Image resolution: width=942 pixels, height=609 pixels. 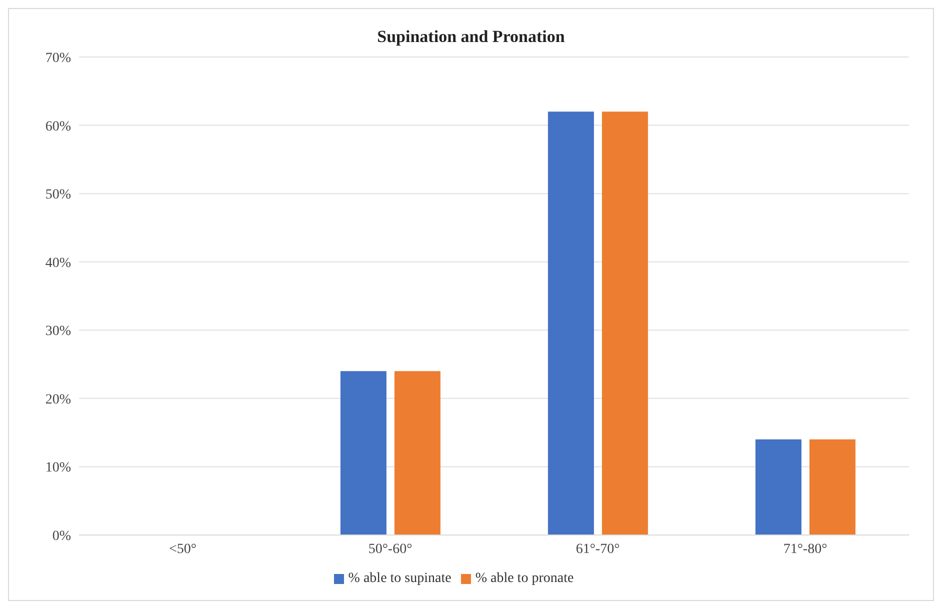 What do you see at coordinates (400, 578) in the screenshot?
I see `legend-label: % able to supinate` at bounding box center [400, 578].